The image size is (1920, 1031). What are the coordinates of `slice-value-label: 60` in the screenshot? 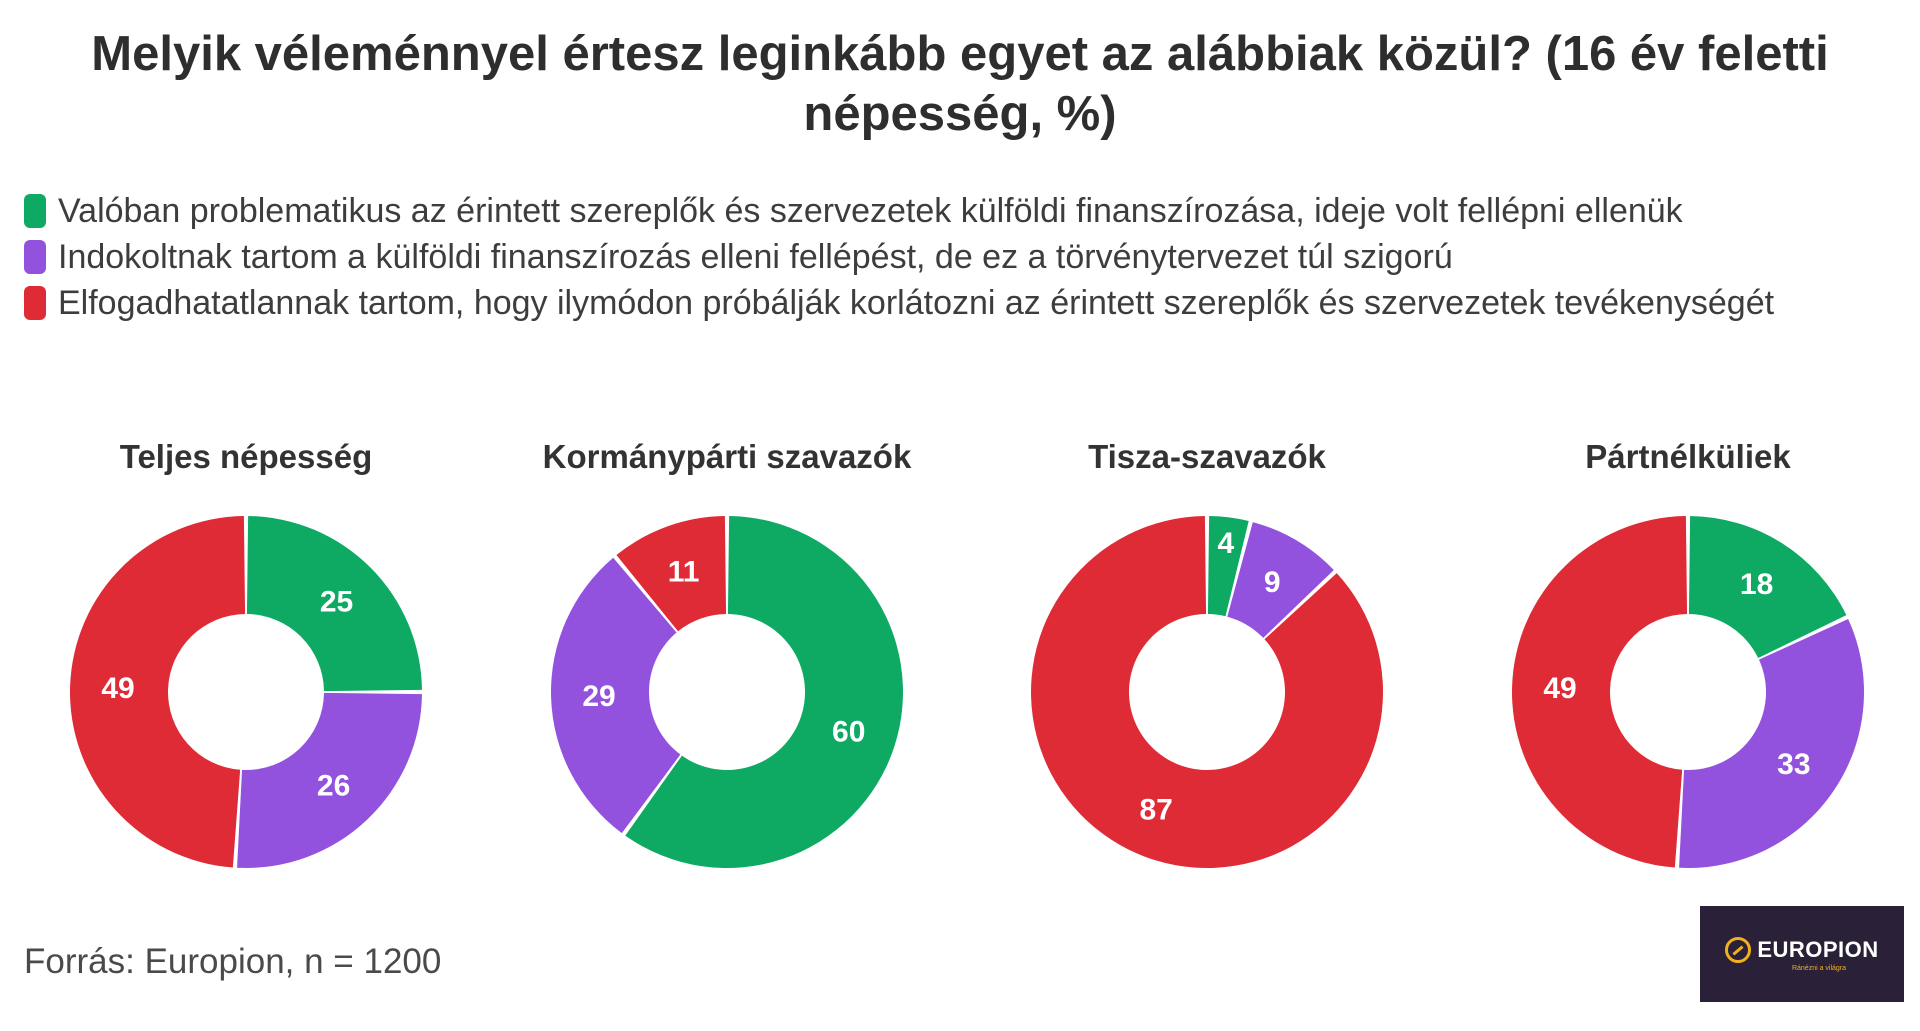 It's located at (848, 732).